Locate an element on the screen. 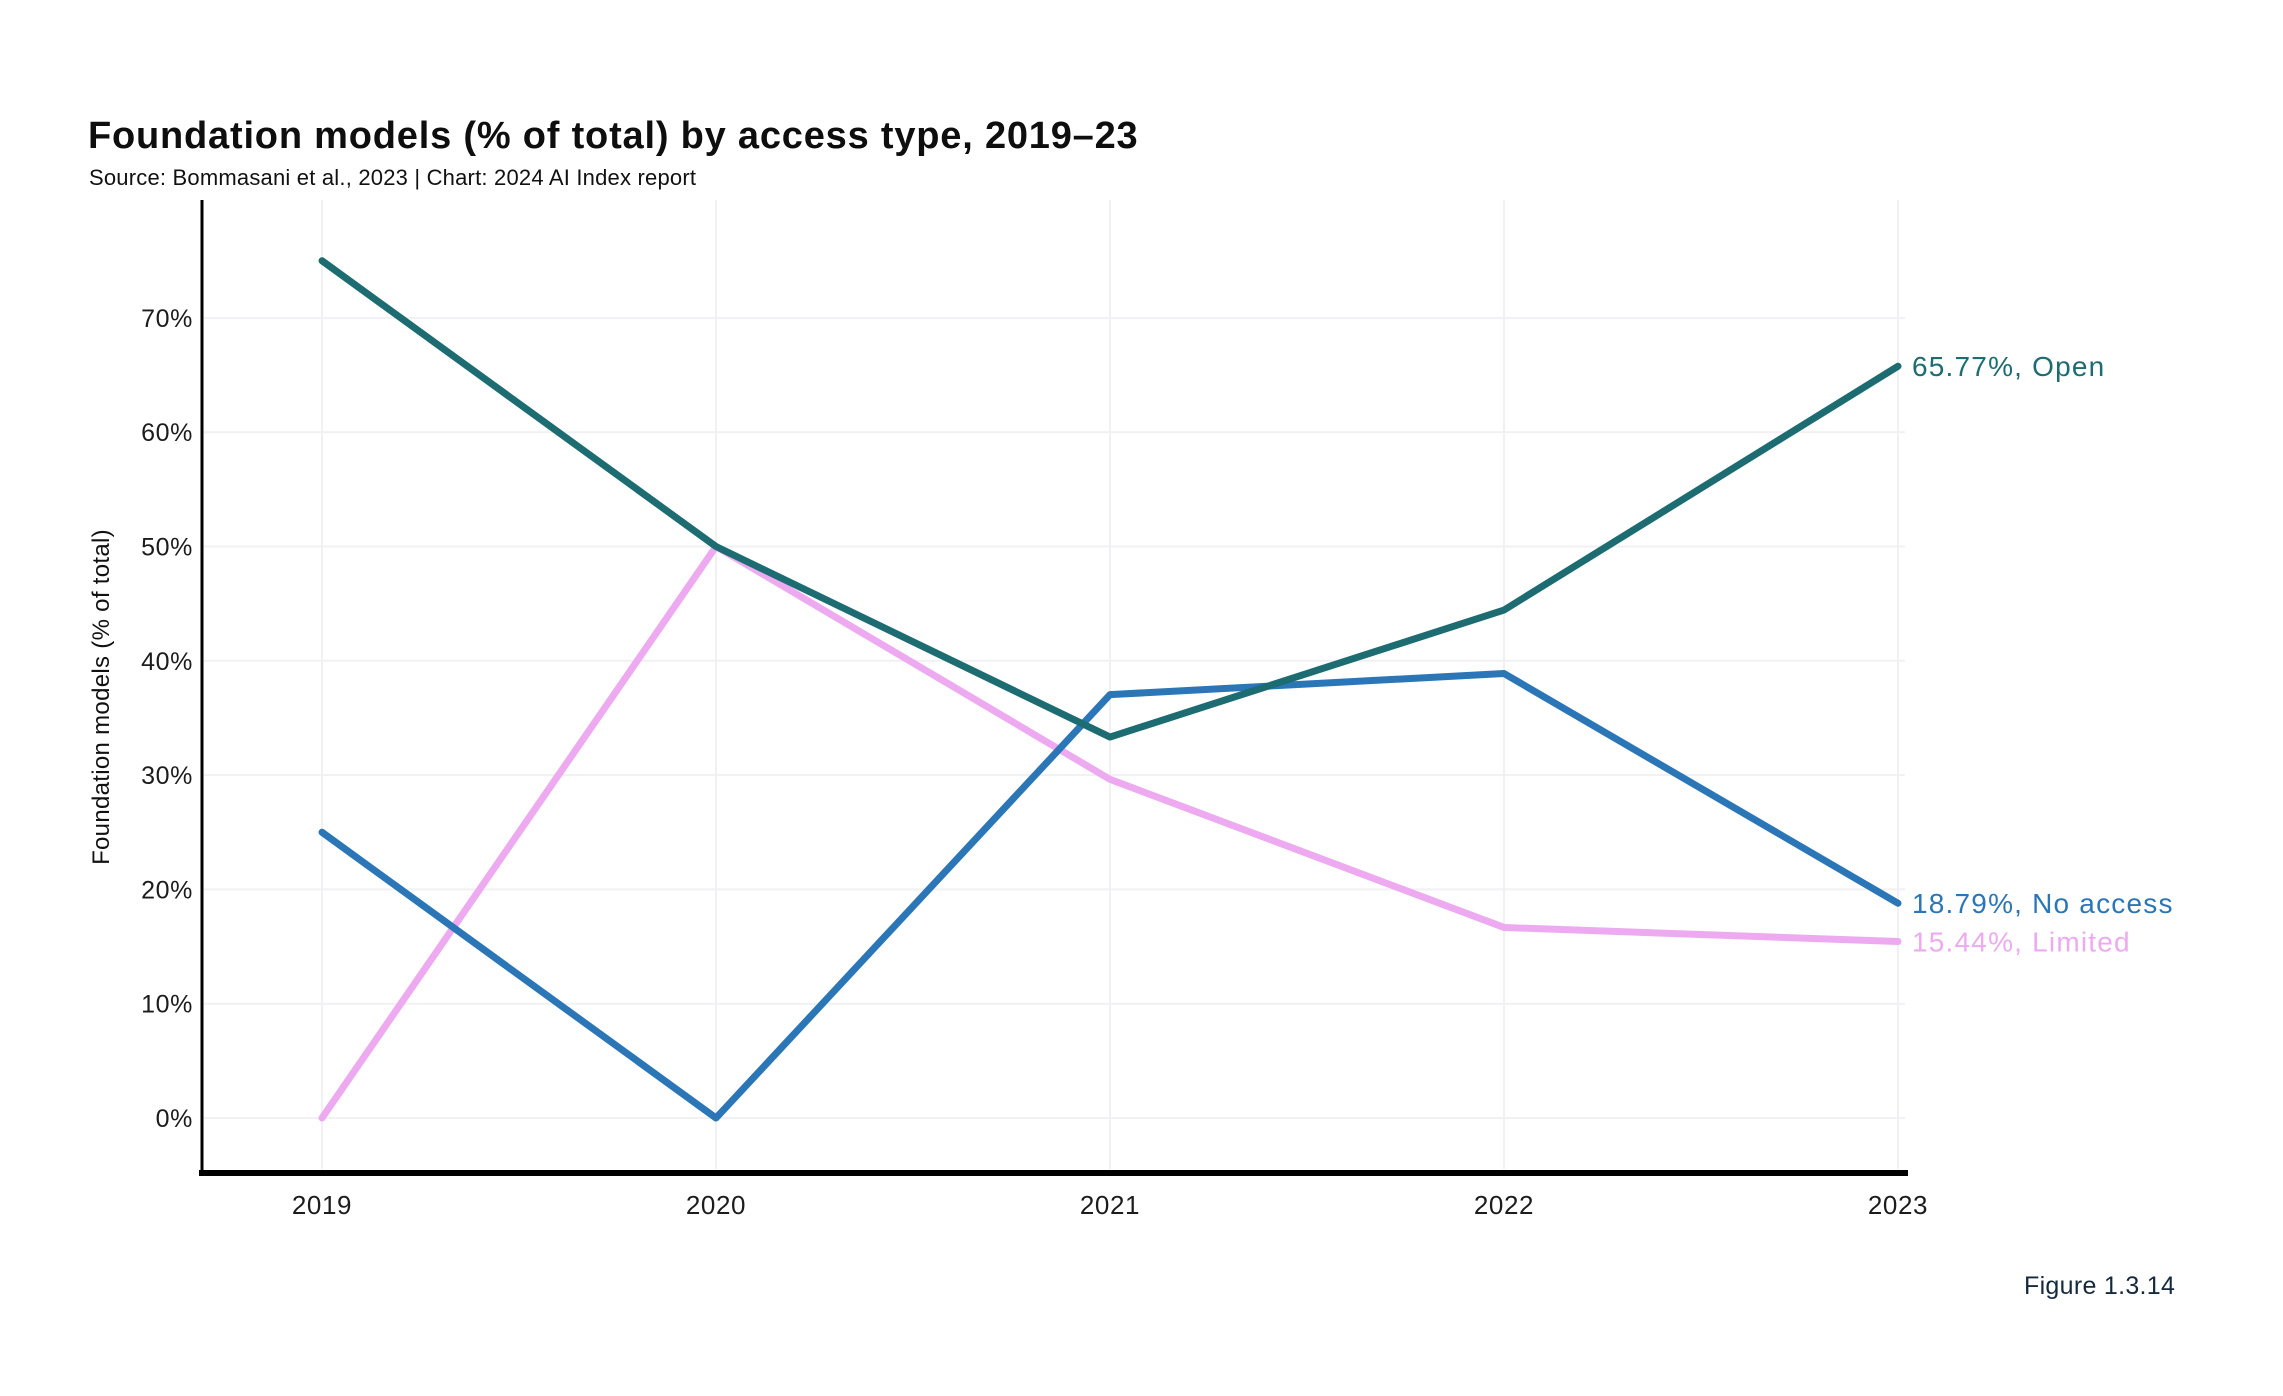 This screenshot has width=2283, height=1396. y-axis-tick-label: 20% is located at coordinates (167, 890).